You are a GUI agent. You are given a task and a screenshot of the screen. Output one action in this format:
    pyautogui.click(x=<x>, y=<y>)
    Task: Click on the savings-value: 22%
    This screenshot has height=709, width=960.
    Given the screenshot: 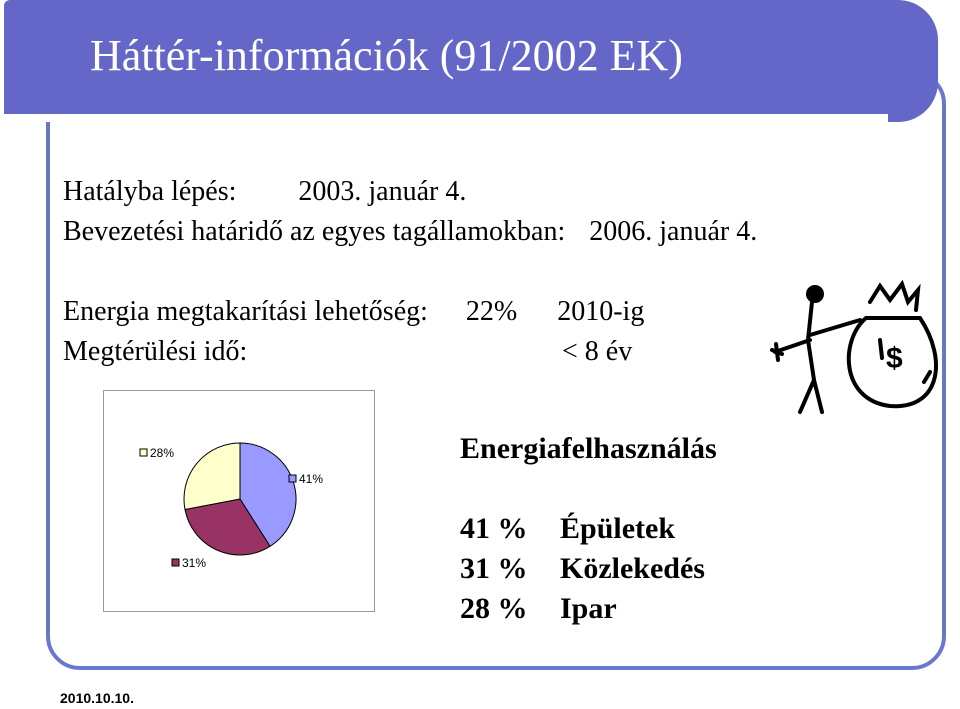 What is the action you would take?
    pyautogui.click(x=491, y=311)
    